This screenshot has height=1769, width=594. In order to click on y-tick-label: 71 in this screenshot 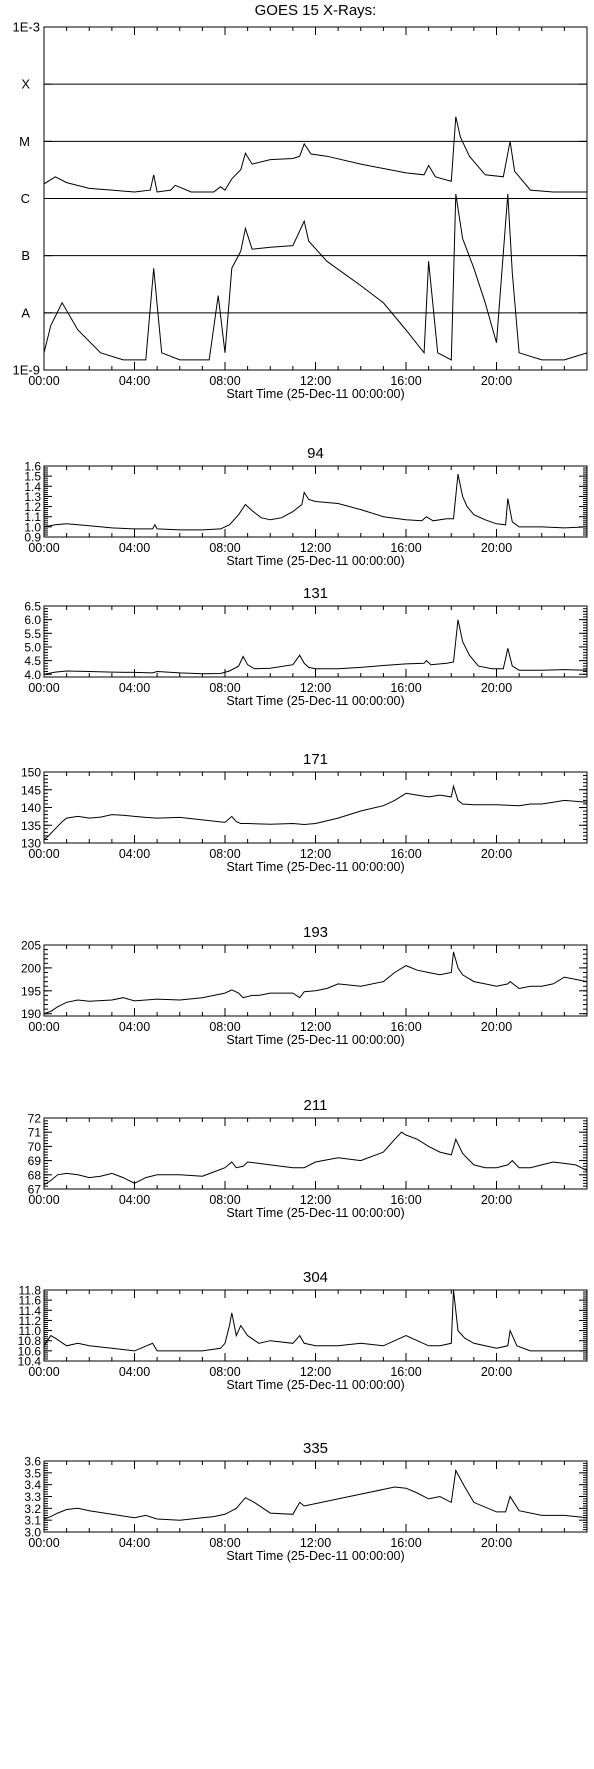, I will do `click(35, 1133)`.